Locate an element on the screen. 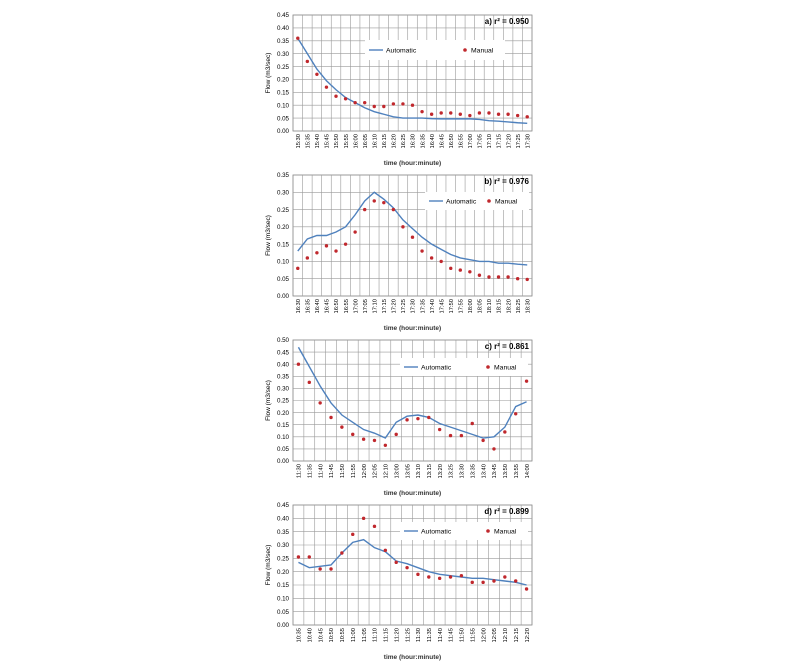  y-tick-label: 0.40 is located at coordinates (283, 519).